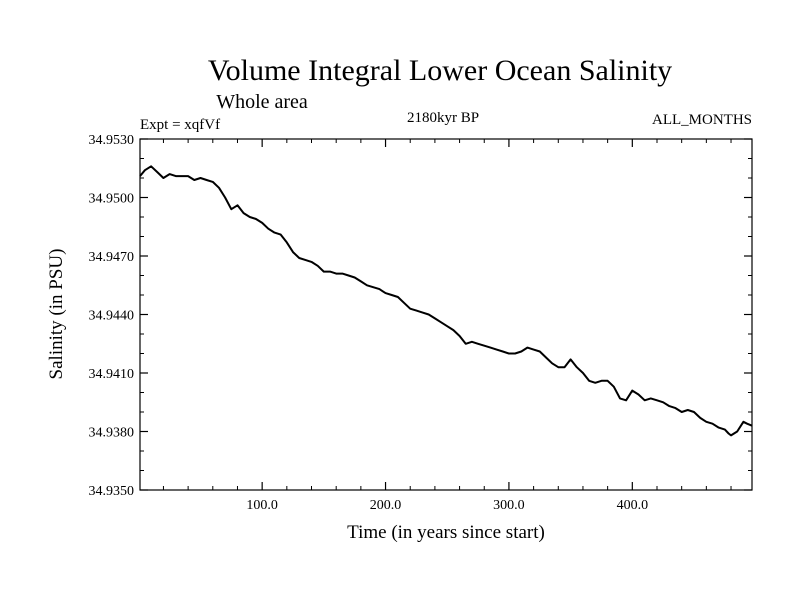 This screenshot has width=800, height=600. Describe the element at coordinates (702, 120) in the screenshot. I see `months-label: ALL_MONTHS` at that location.